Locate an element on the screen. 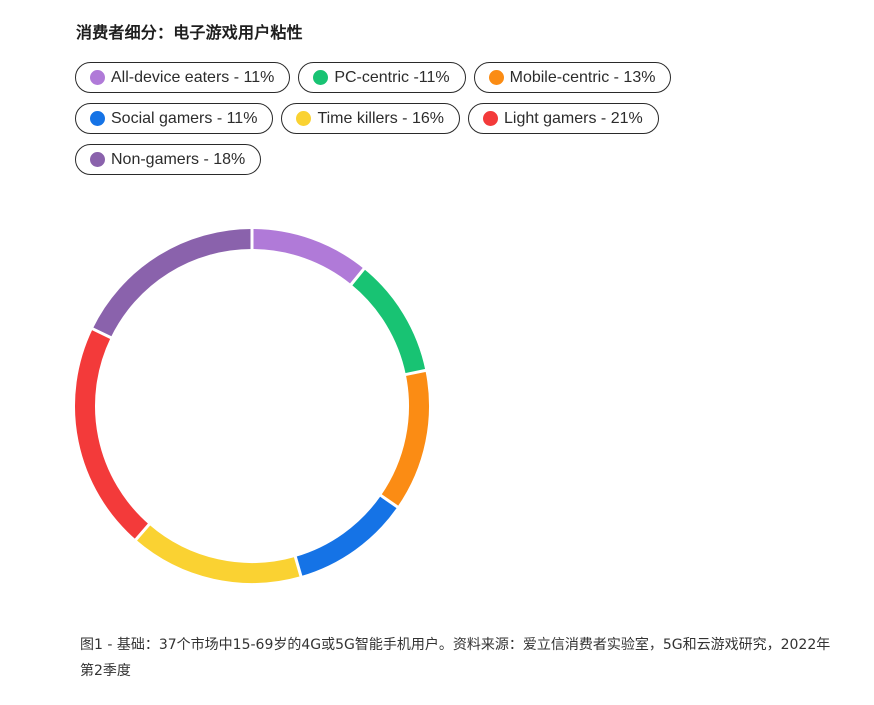 Image resolution: width=874 pixels, height=705 pixels. legend-item-mobile-centric: Mobile-centric - 13% is located at coordinates (572, 77).